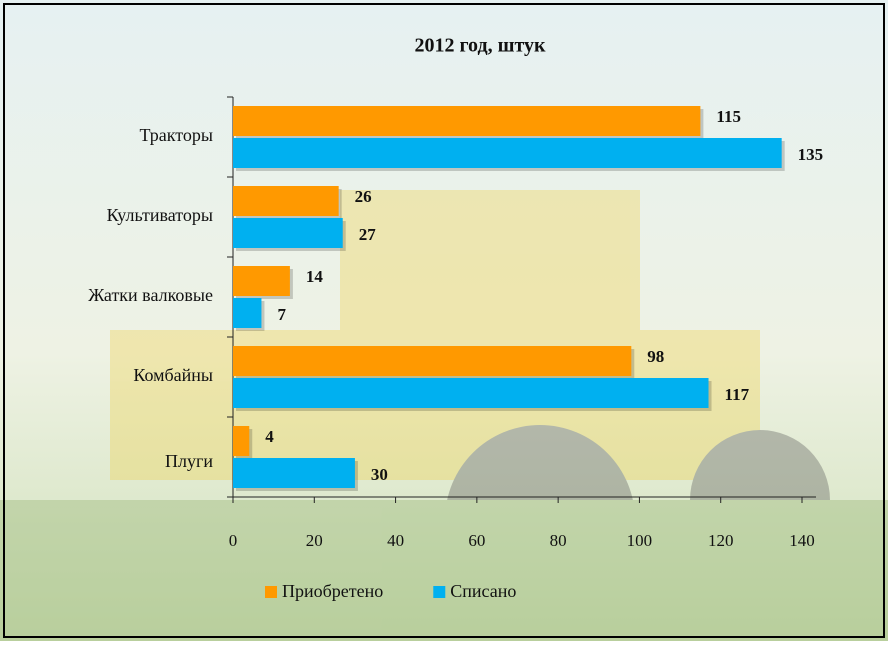  Describe the element at coordinates (483, 591) in the screenshot. I see `legend-label: Списано` at that location.